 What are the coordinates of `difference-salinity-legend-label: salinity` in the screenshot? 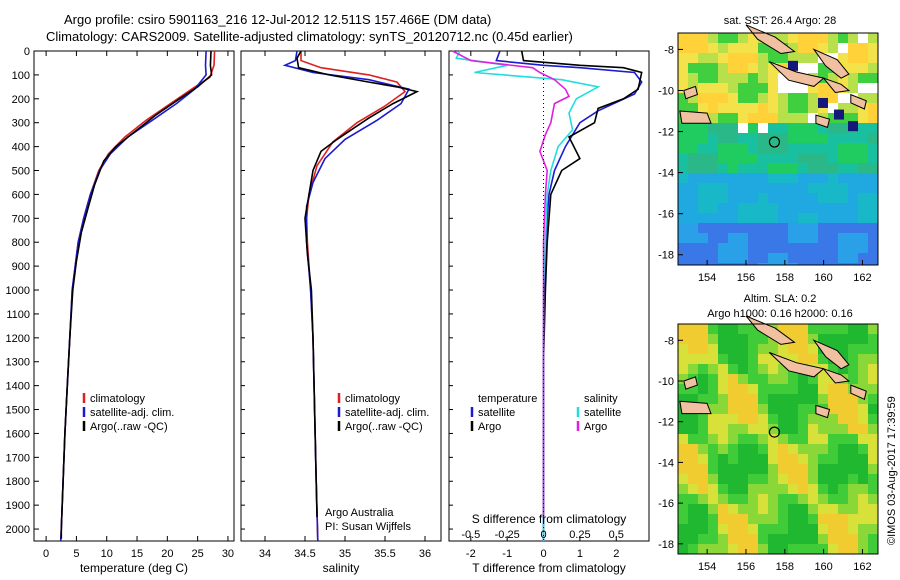 It's located at (601, 399).